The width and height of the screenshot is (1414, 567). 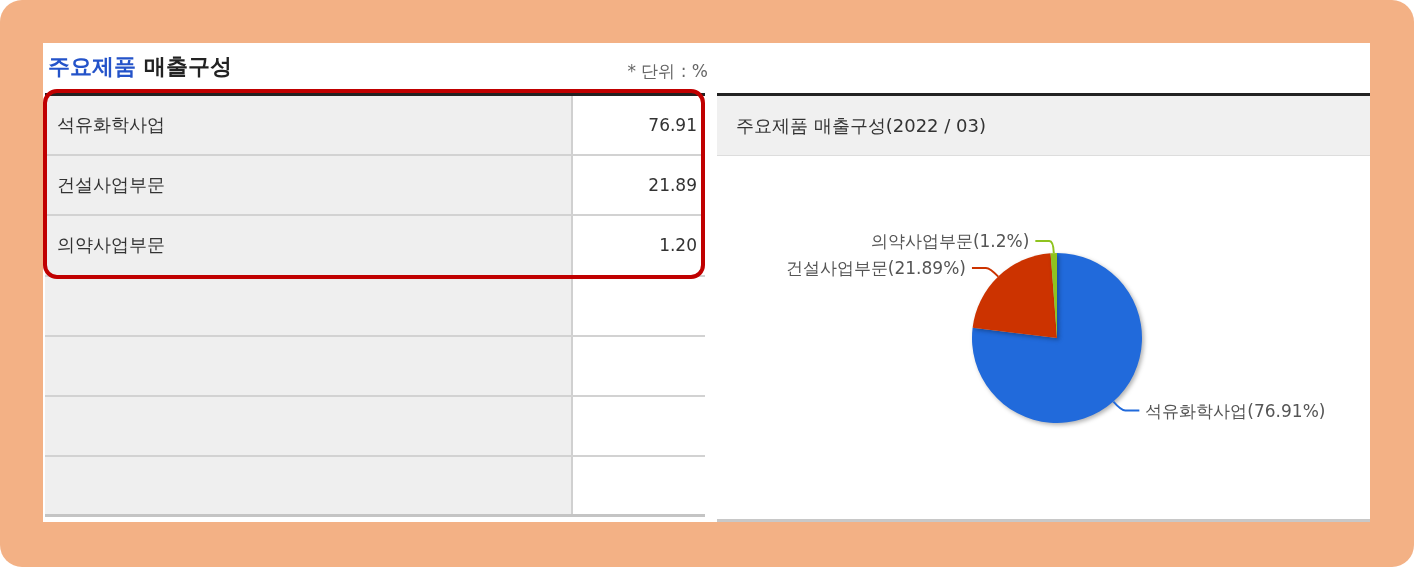 What do you see at coordinates (926, 267) in the screenshot?
I see `data-label: (21.89%)` at bounding box center [926, 267].